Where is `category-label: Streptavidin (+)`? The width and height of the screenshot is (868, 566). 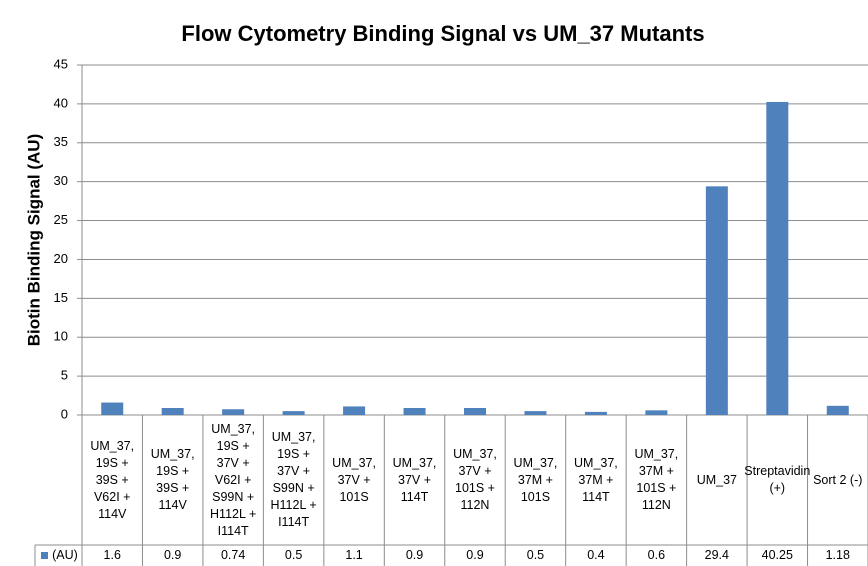 category-label: Streptavidin (+) is located at coordinates (777, 479).